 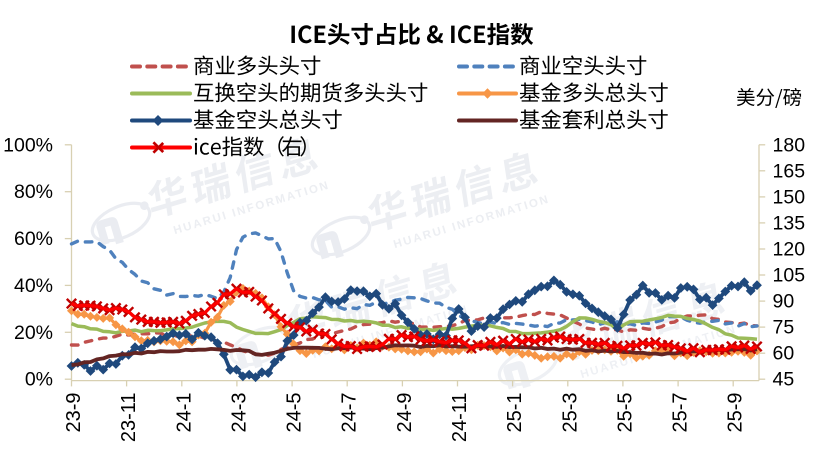 I want to click on svg-text: 25-9, so click(x=736, y=413).